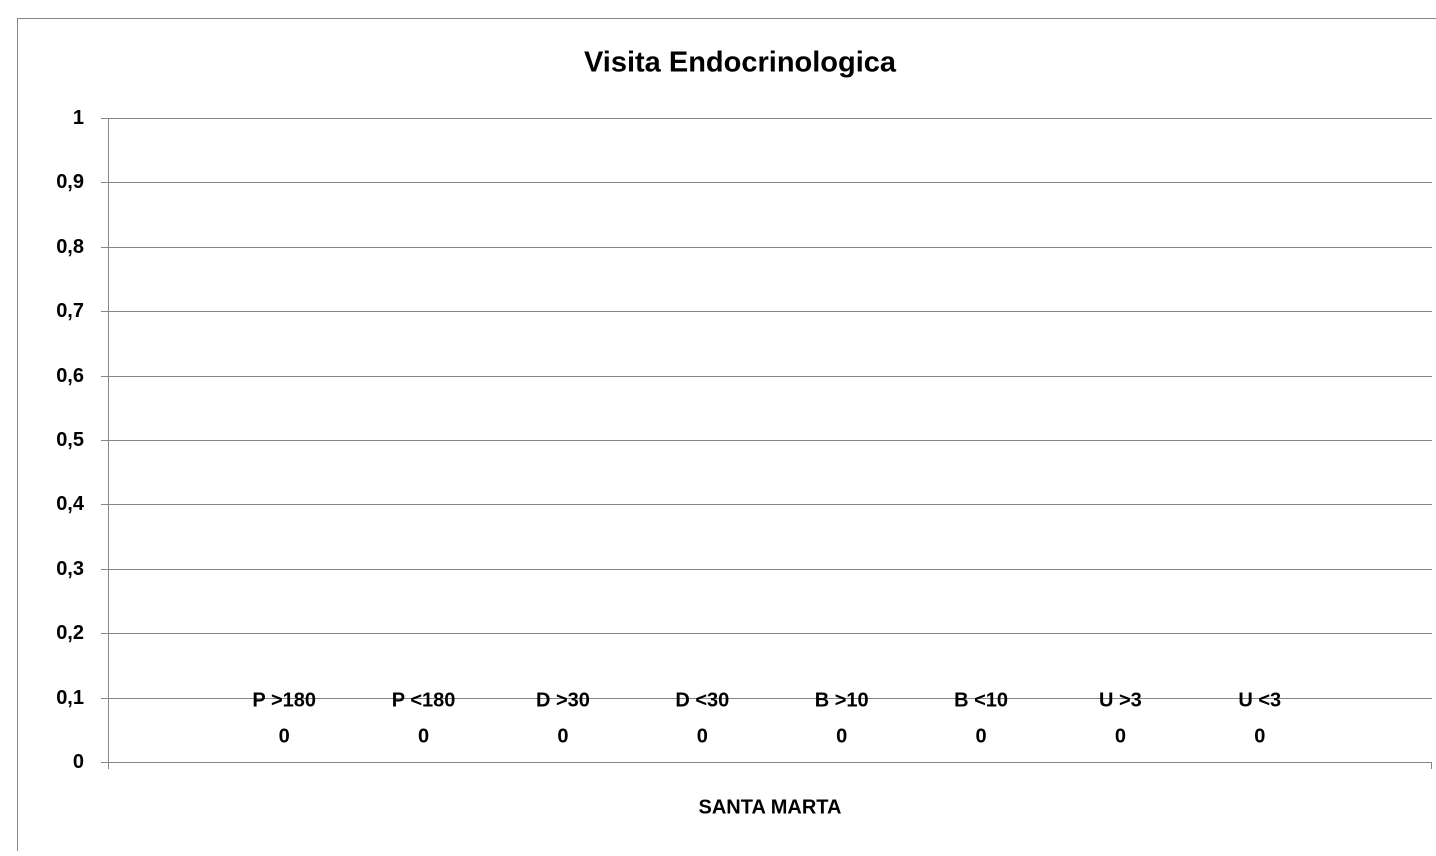  What do you see at coordinates (70, 247) in the screenshot?
I see `y-tick-label: 0,8` at bounding box center [70, 247].